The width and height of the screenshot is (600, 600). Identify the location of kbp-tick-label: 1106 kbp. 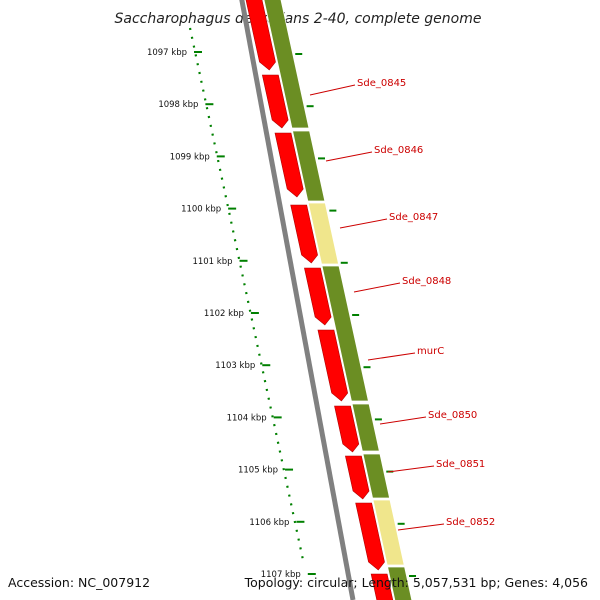
(269, 523).